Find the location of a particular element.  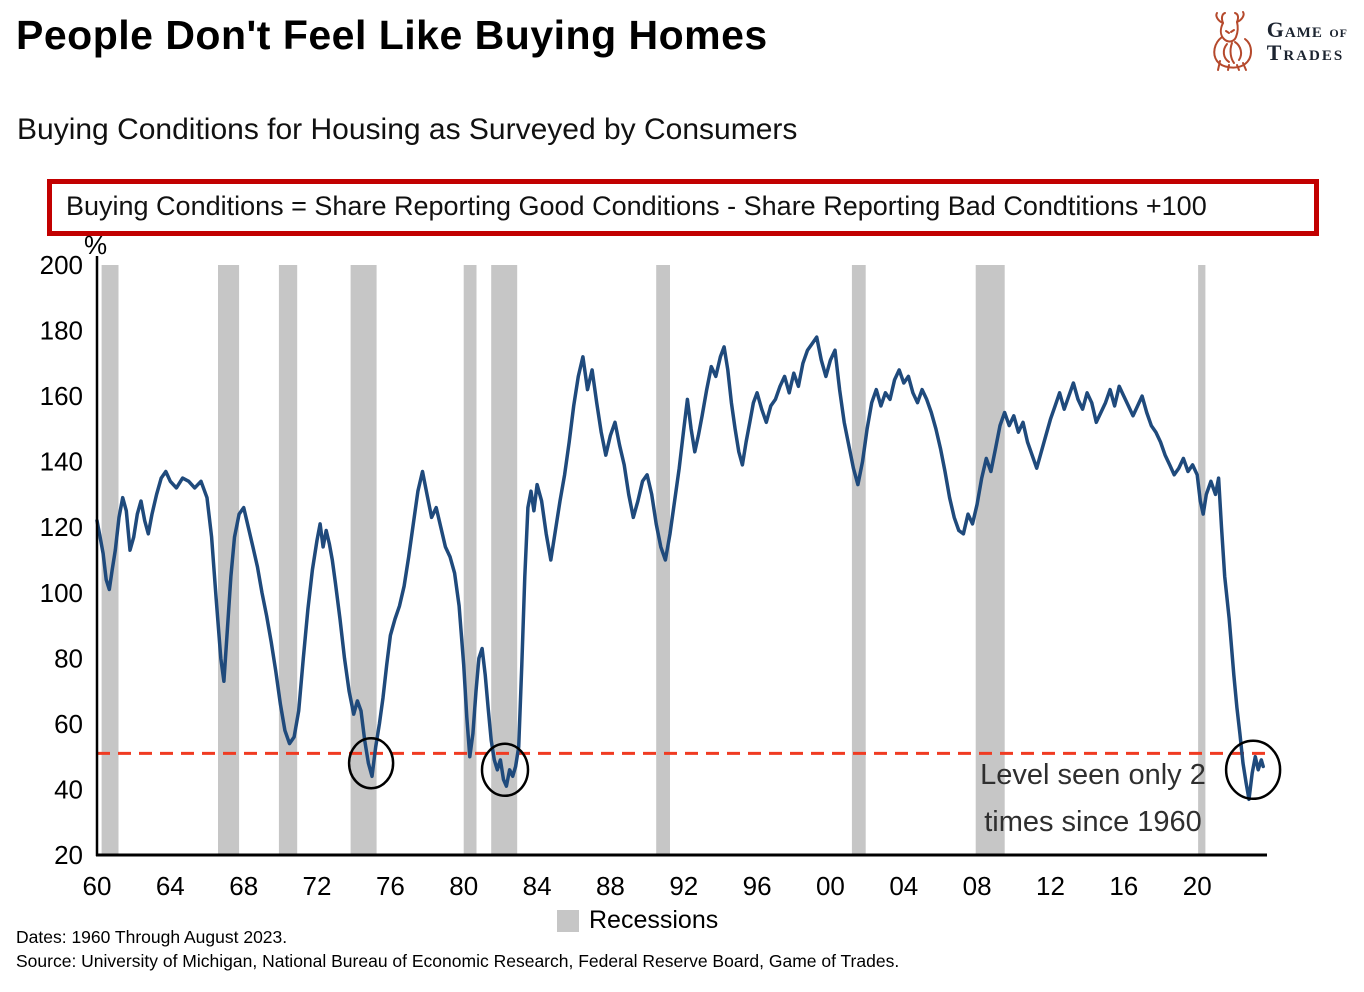

x-tick-label: 08 is located at coordinates (977, 886).